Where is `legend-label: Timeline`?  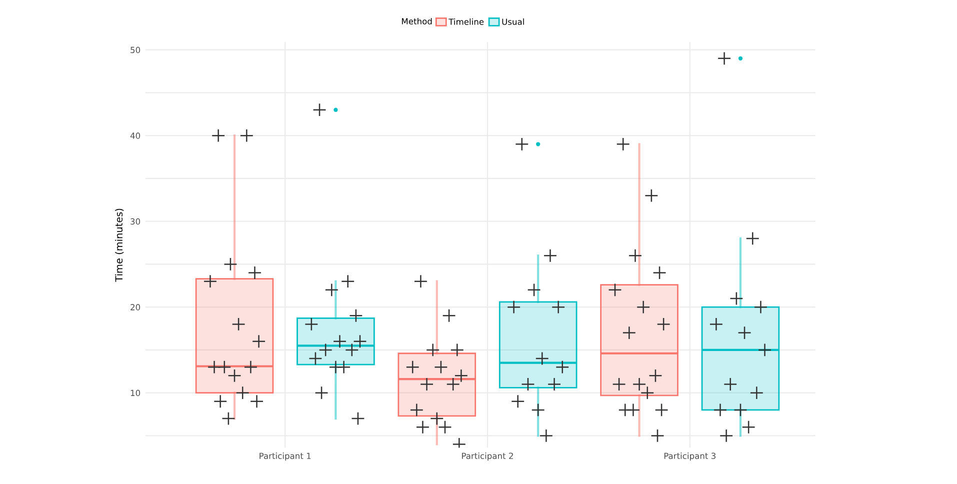
legend-label: Timeline is located at coordinates (466, 21).